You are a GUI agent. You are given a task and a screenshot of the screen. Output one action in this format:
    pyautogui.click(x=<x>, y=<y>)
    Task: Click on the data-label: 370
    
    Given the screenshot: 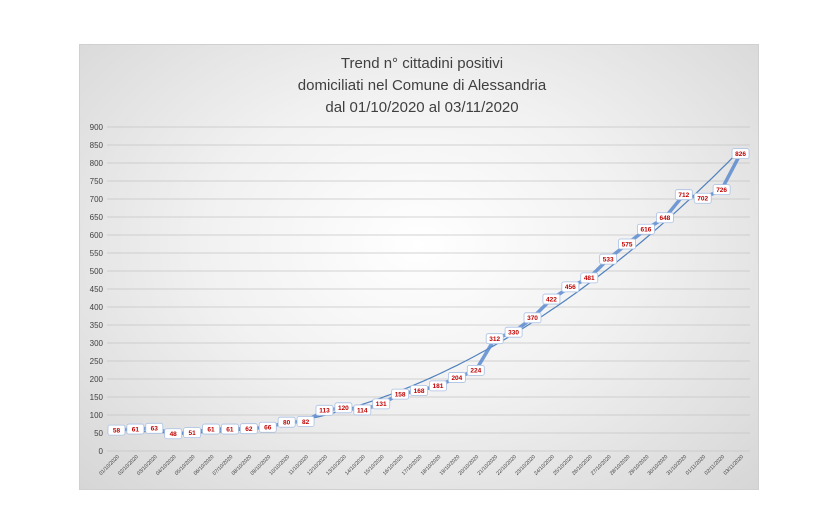 What is the action you would take?
    pyautogui.click(x=532, y=318)
    